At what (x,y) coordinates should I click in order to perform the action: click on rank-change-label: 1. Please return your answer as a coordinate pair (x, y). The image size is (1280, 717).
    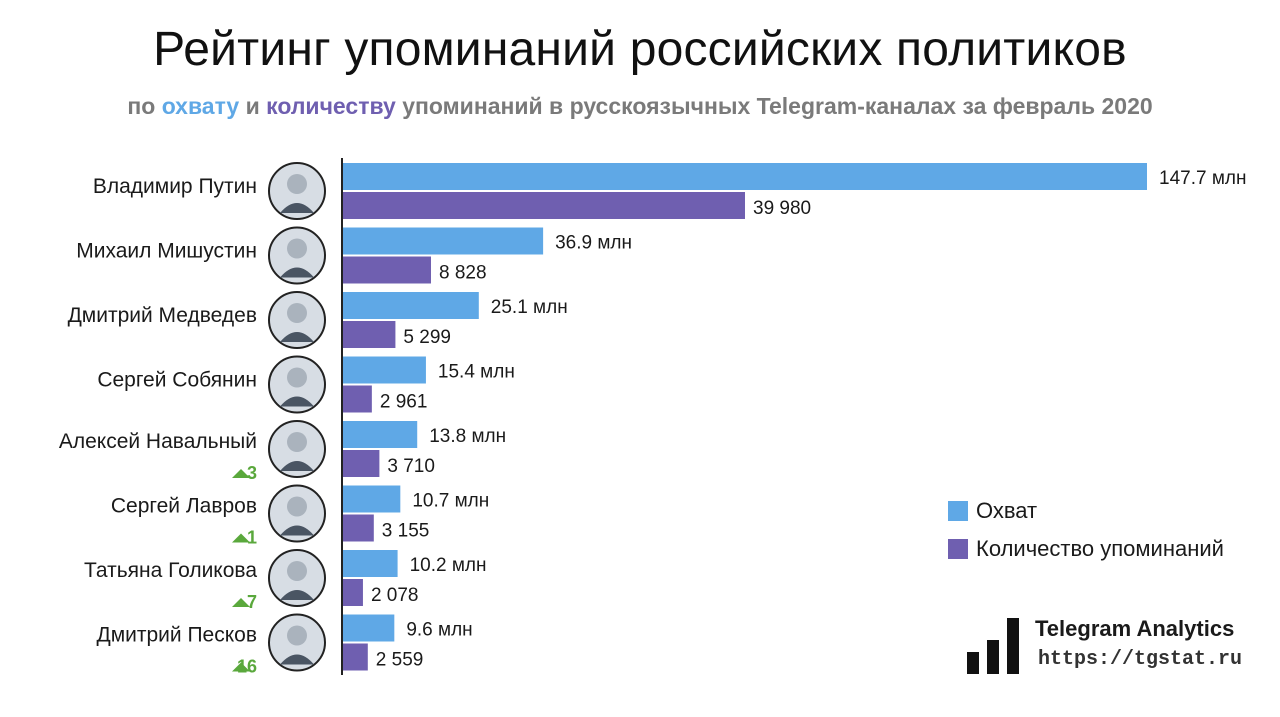
    Looking at the image, I should click on (252, 538).